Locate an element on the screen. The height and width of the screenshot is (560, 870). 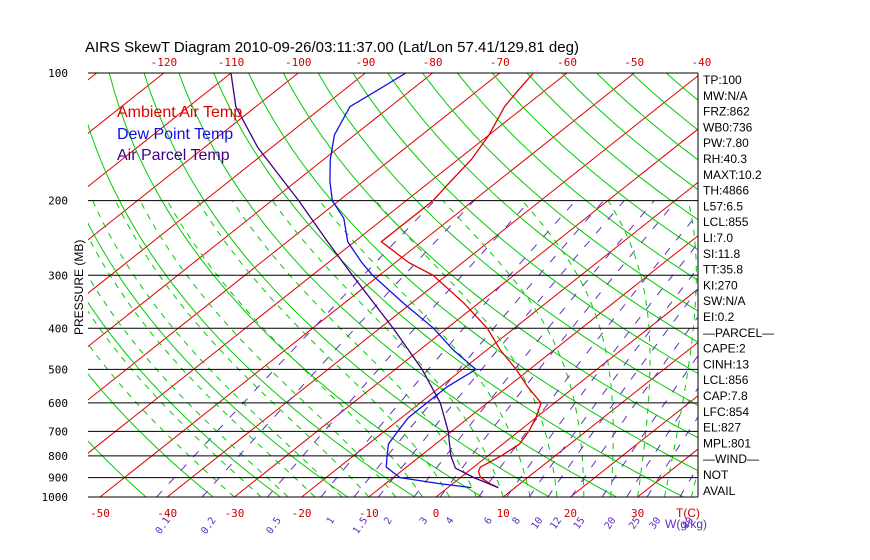
mixing-ratio-tick-label: 1 is located at coordinates (331, 520).